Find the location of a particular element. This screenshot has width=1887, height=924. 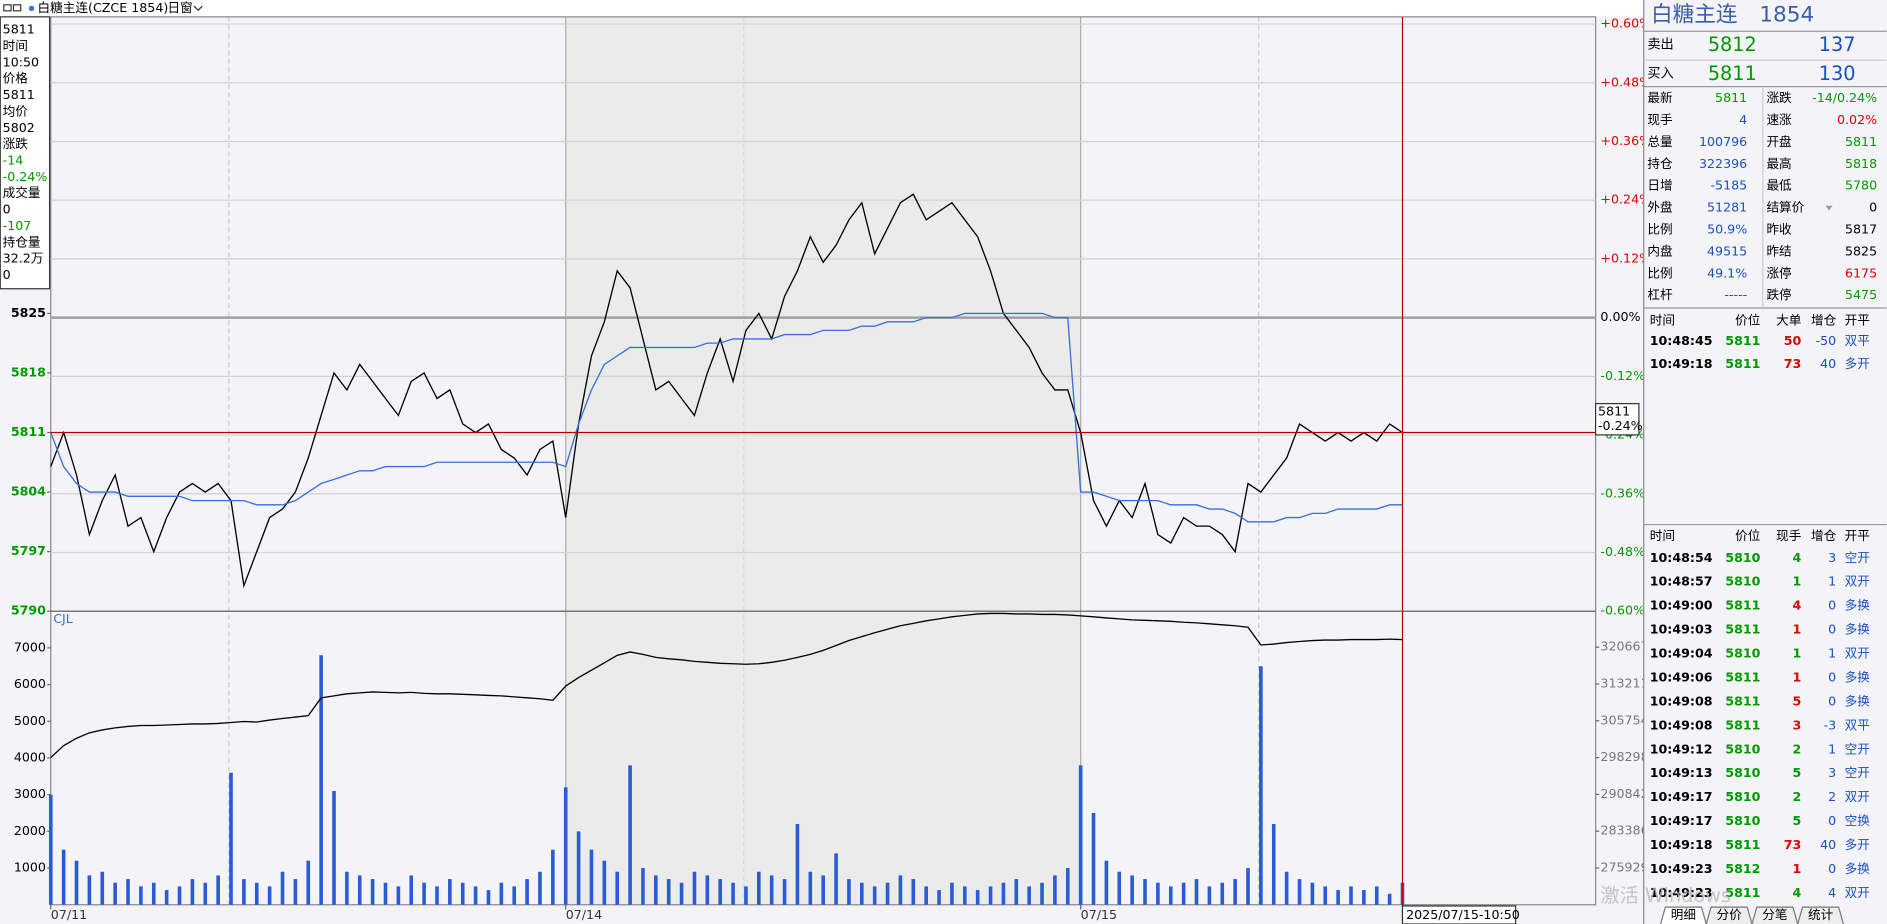

stat-label: 昨收 is located at coordinates (1779, 229).